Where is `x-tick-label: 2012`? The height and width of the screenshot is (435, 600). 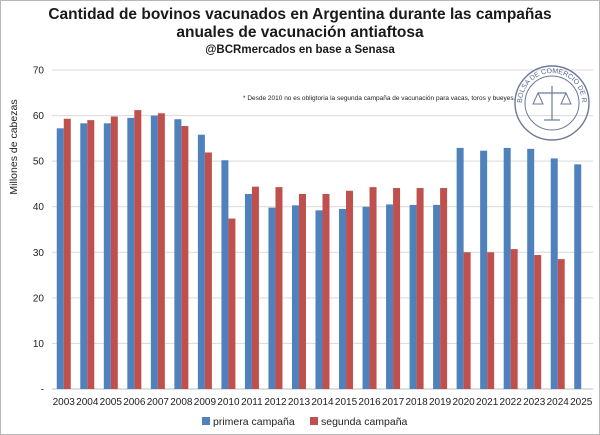
x-tick-label: 2012 is located at coordinates (275, 402).